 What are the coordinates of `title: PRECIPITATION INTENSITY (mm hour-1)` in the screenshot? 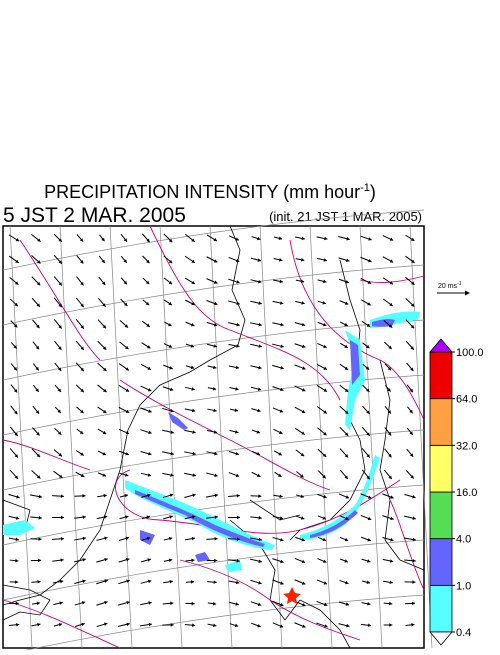 It's located at (210, 192).